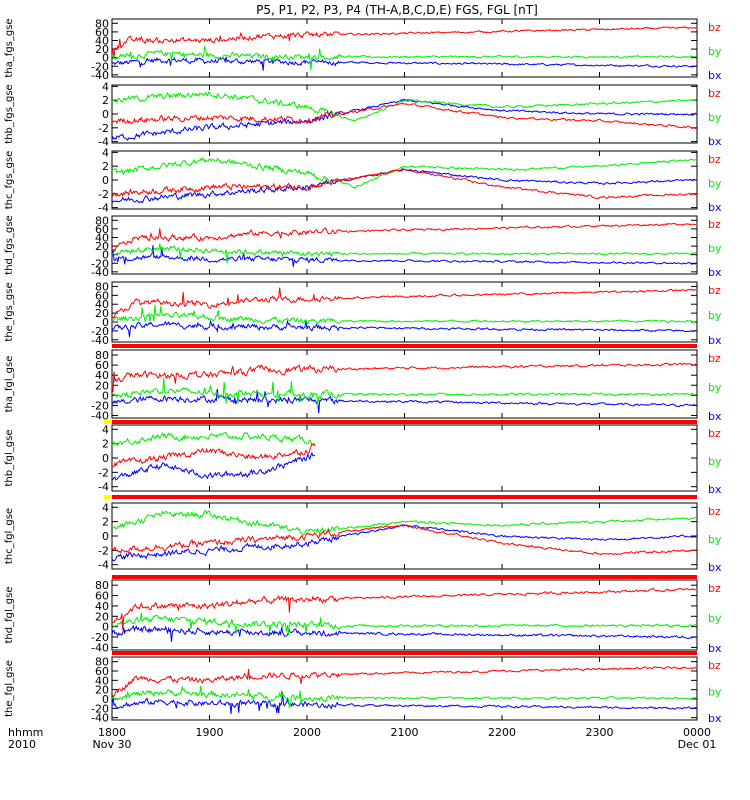  Describe the element at coordinates (9, 113) in the screenshot. I see `y-axis-label: thb_fgs_gse` at that location.